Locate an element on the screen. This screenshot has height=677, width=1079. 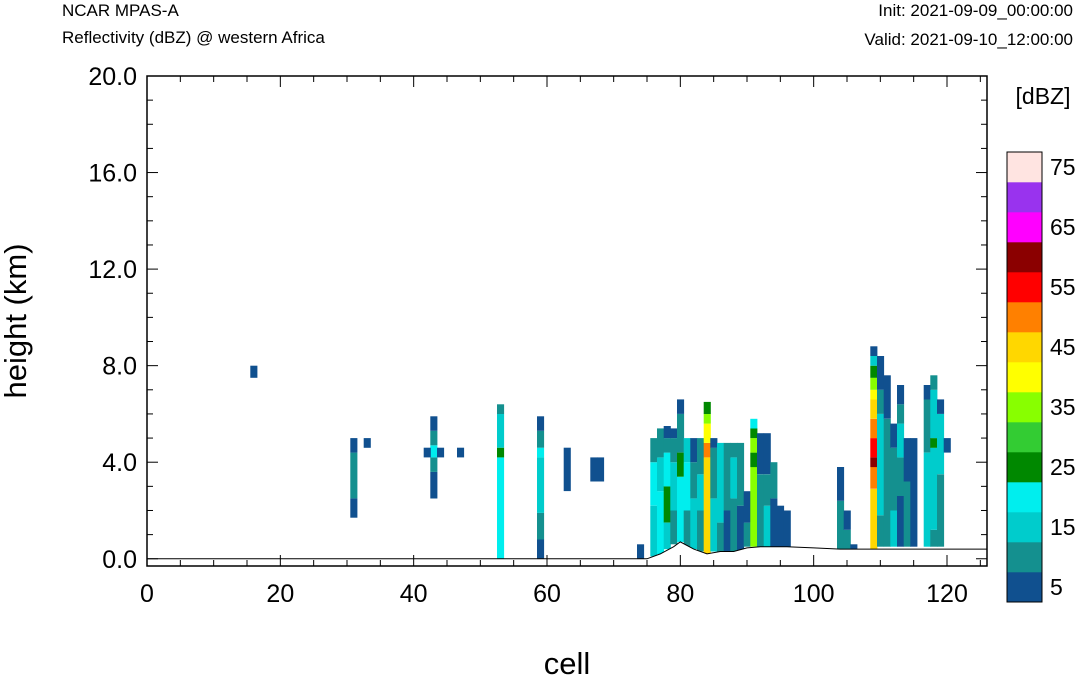
y-tick-label: 12.0 is located at coordinates (112, 270).